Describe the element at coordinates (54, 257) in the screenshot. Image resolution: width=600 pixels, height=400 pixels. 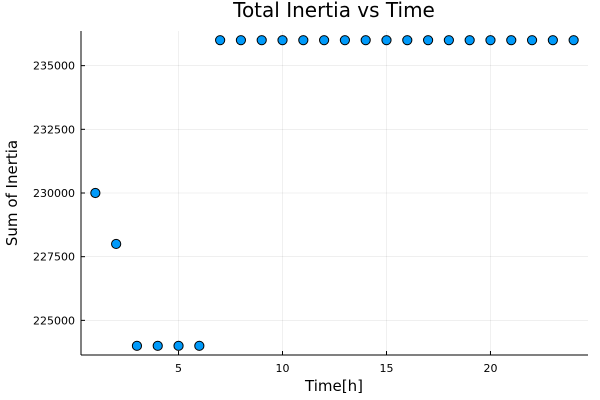
I see `y-tick-label: 227500` at that location.